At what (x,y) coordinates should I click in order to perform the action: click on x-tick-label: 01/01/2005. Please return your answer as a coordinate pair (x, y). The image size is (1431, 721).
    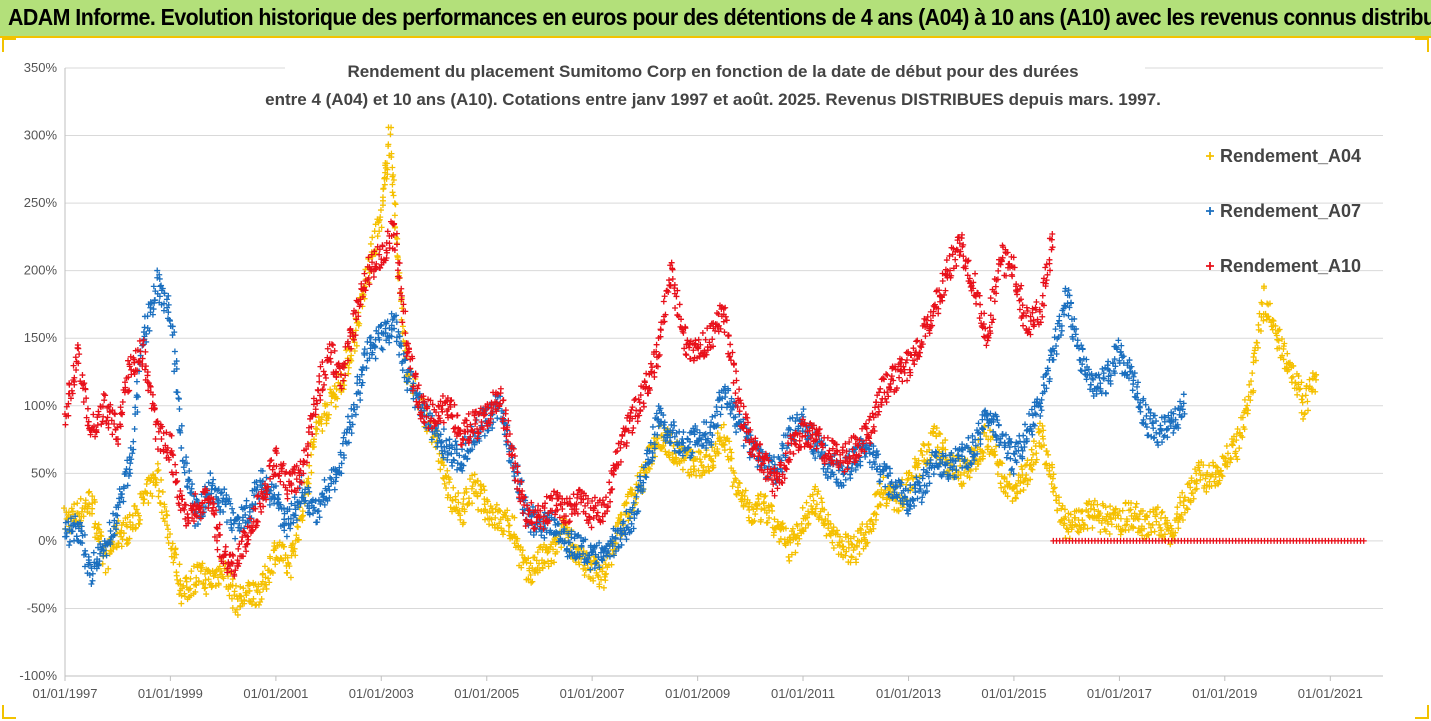
    Looking at the image, I should click on (486, 693).